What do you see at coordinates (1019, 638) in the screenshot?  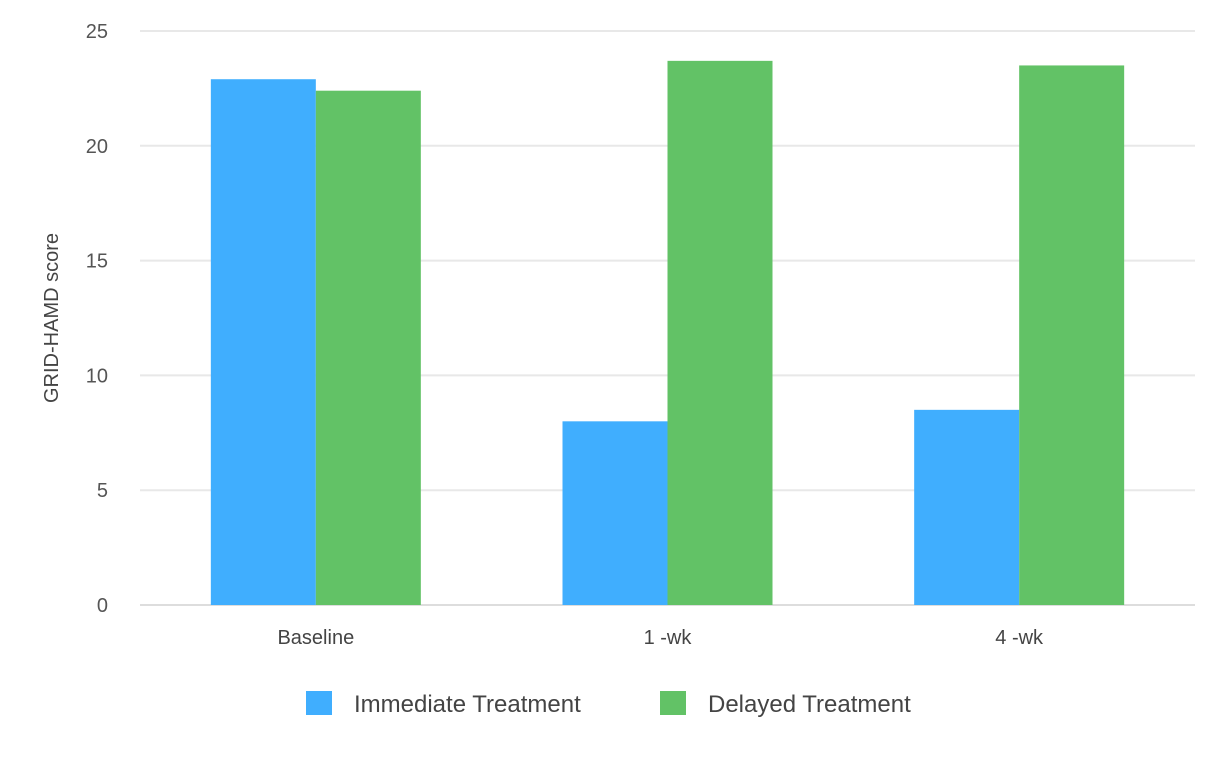 I see `x-tick-label: 4 -wk` at bounding box center [1019, 638].